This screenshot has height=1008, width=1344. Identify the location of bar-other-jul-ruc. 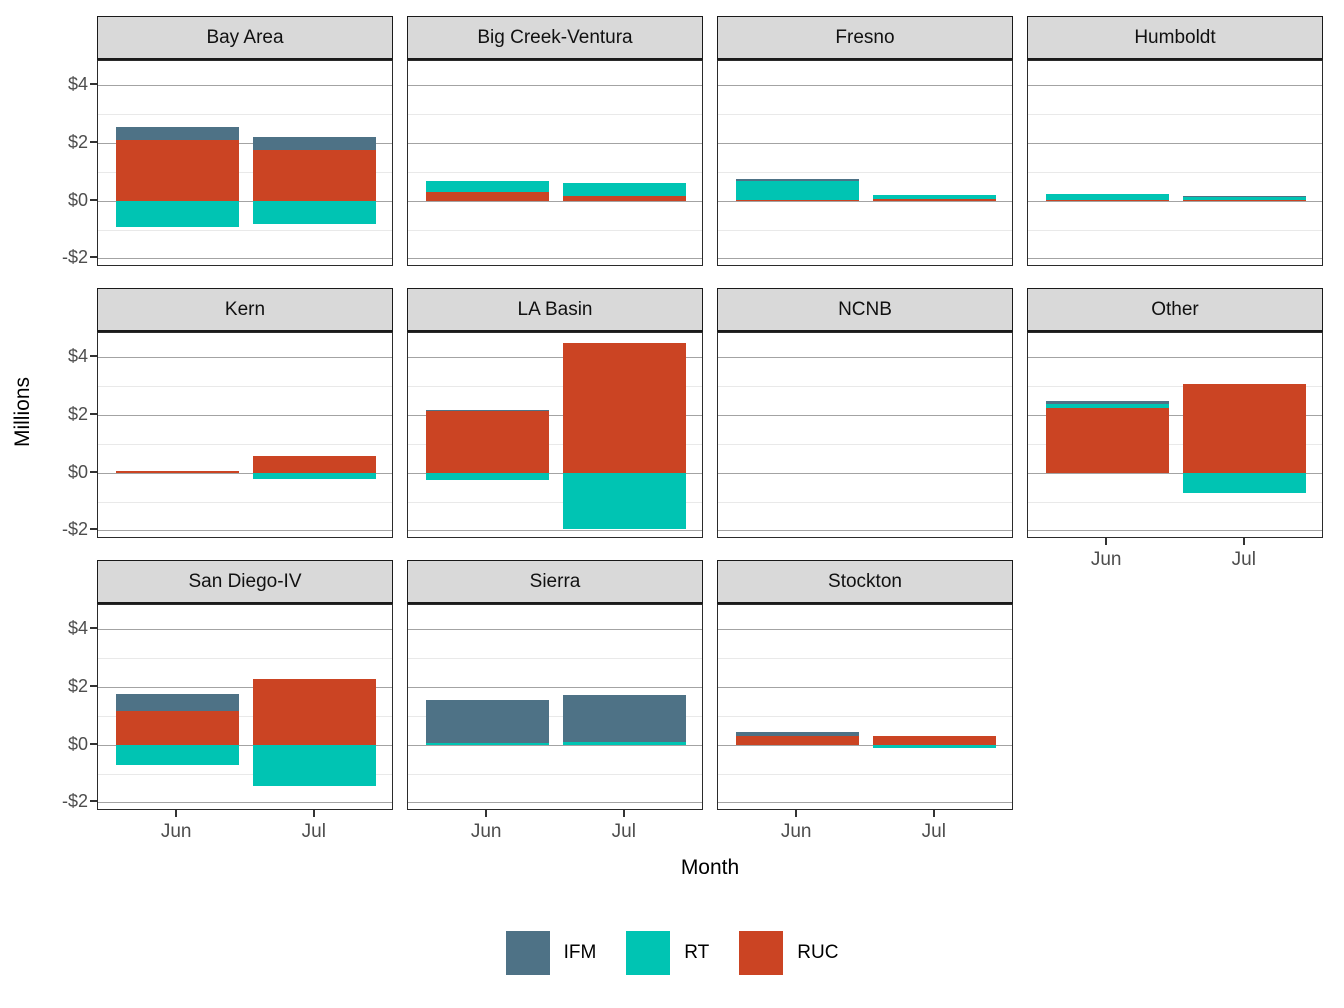
(1245, 428).